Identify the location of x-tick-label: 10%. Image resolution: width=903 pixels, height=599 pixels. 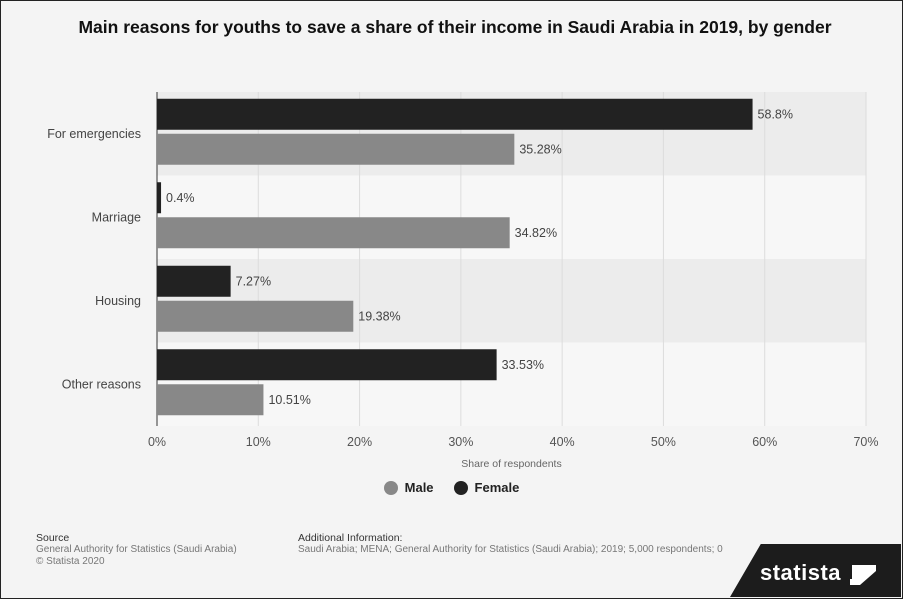
(258, 442).